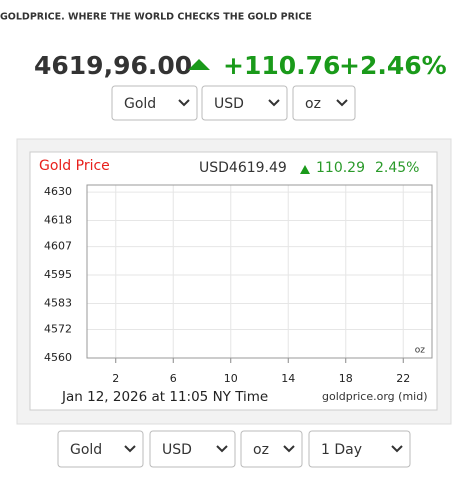  I want to click on up-arrow, so click(199, 64).